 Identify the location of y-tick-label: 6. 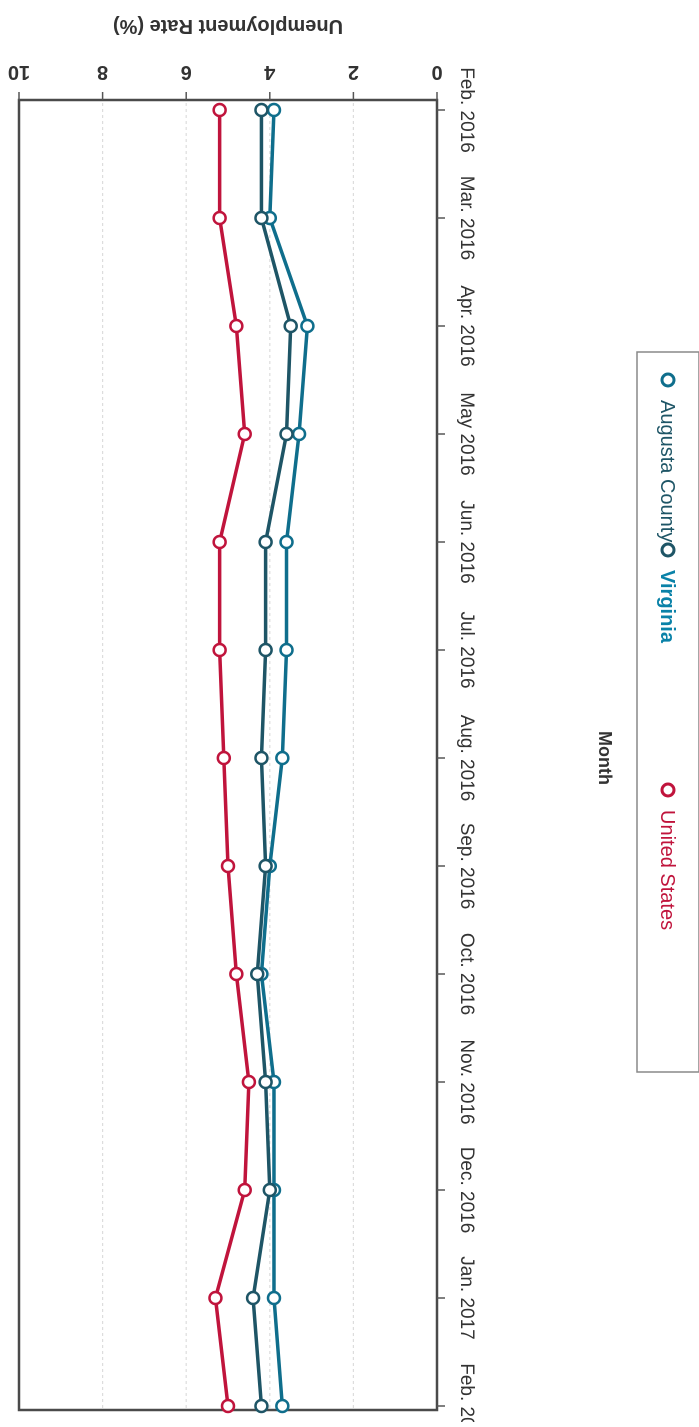
(186, 72).